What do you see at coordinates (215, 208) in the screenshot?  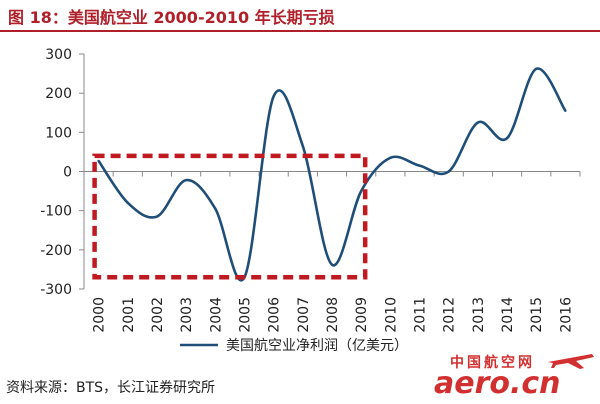 I see `data-point-2004` at bounding box center [215, 208].